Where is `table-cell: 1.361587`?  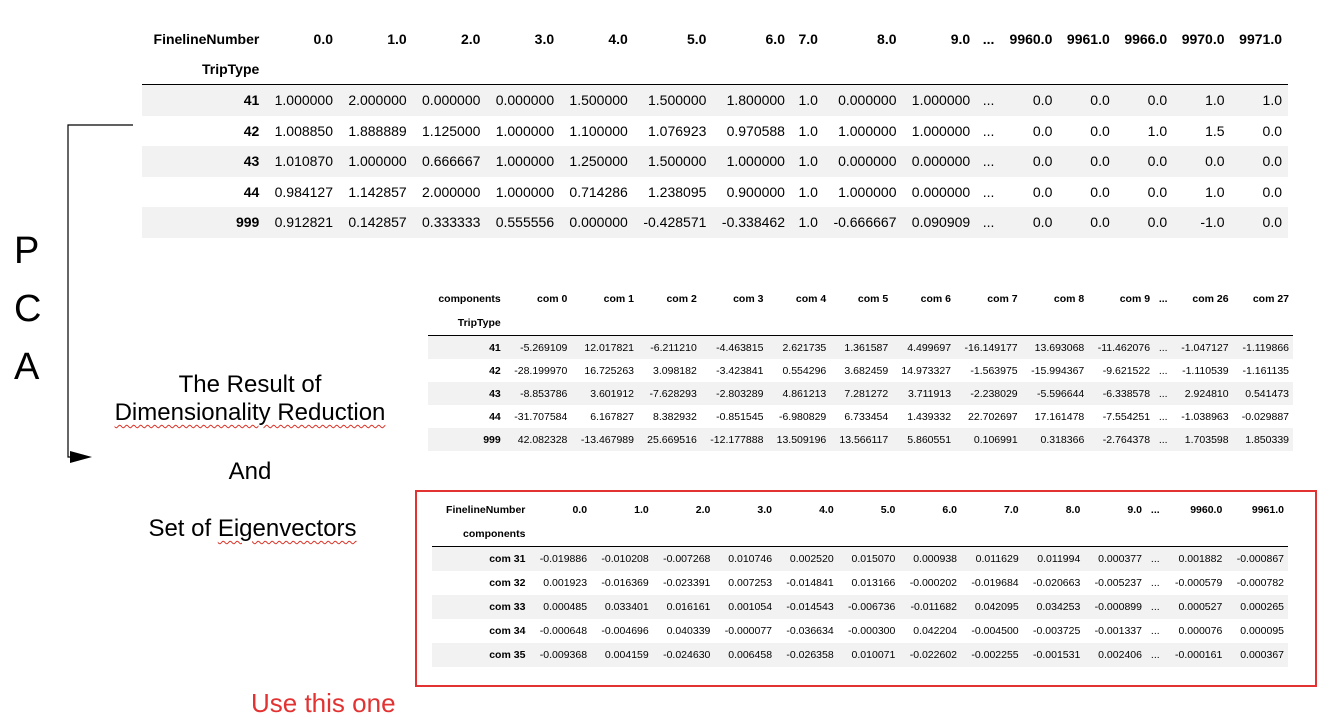 table-cell: 1.361587 is located at coordinates (866, 347).